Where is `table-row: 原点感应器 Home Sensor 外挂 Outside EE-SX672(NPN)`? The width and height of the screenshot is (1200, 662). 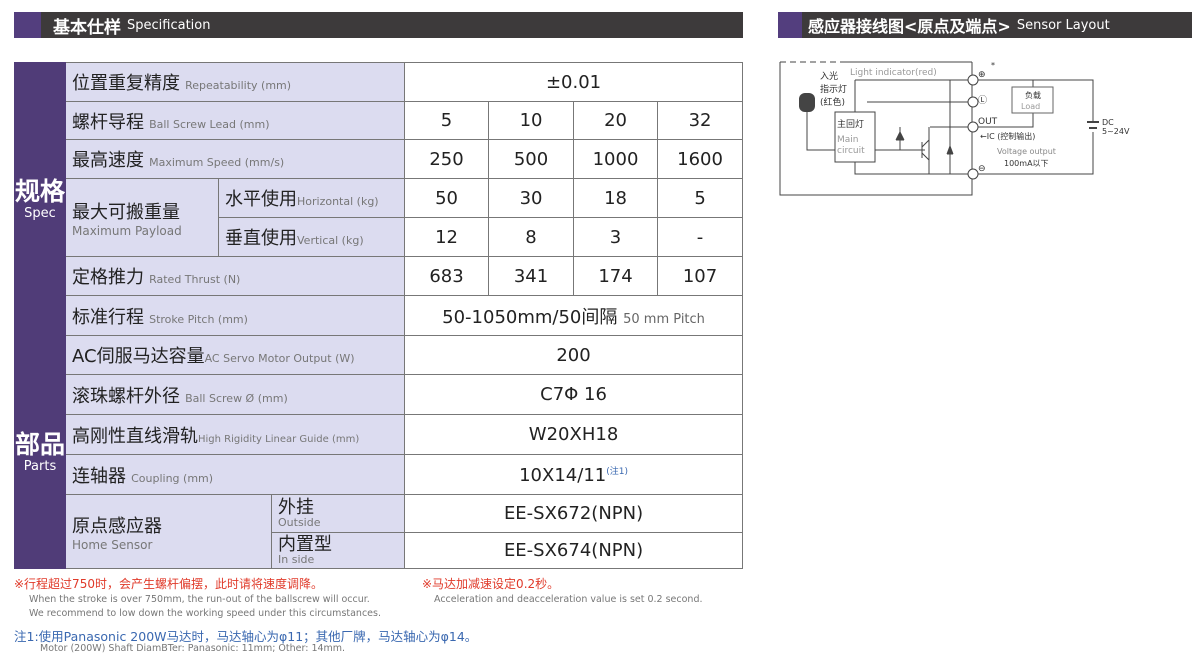 table-row: 原点感应器 Home Sensor 外挂 Outside EE-SX672(NPN) is located at coordinates (379, 531).